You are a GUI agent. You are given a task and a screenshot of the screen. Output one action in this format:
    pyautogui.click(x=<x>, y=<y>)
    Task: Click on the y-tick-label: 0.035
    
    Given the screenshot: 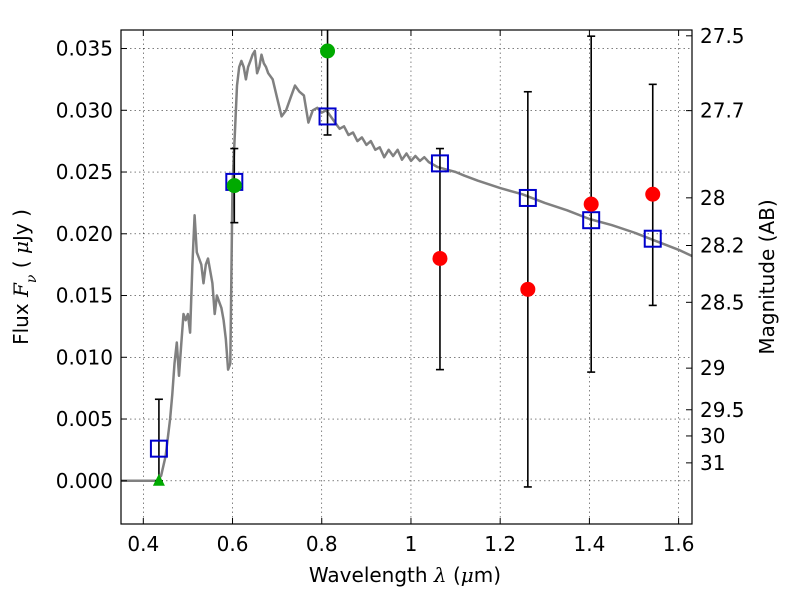 What is the action you would take?
    pyautogui.click(x=84, y=49)
    